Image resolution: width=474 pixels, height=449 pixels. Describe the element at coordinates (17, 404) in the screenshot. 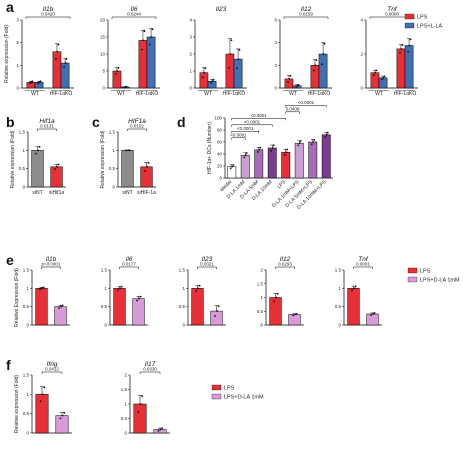

I see `y-axis-label: Relative expression (Fold)` at that location.